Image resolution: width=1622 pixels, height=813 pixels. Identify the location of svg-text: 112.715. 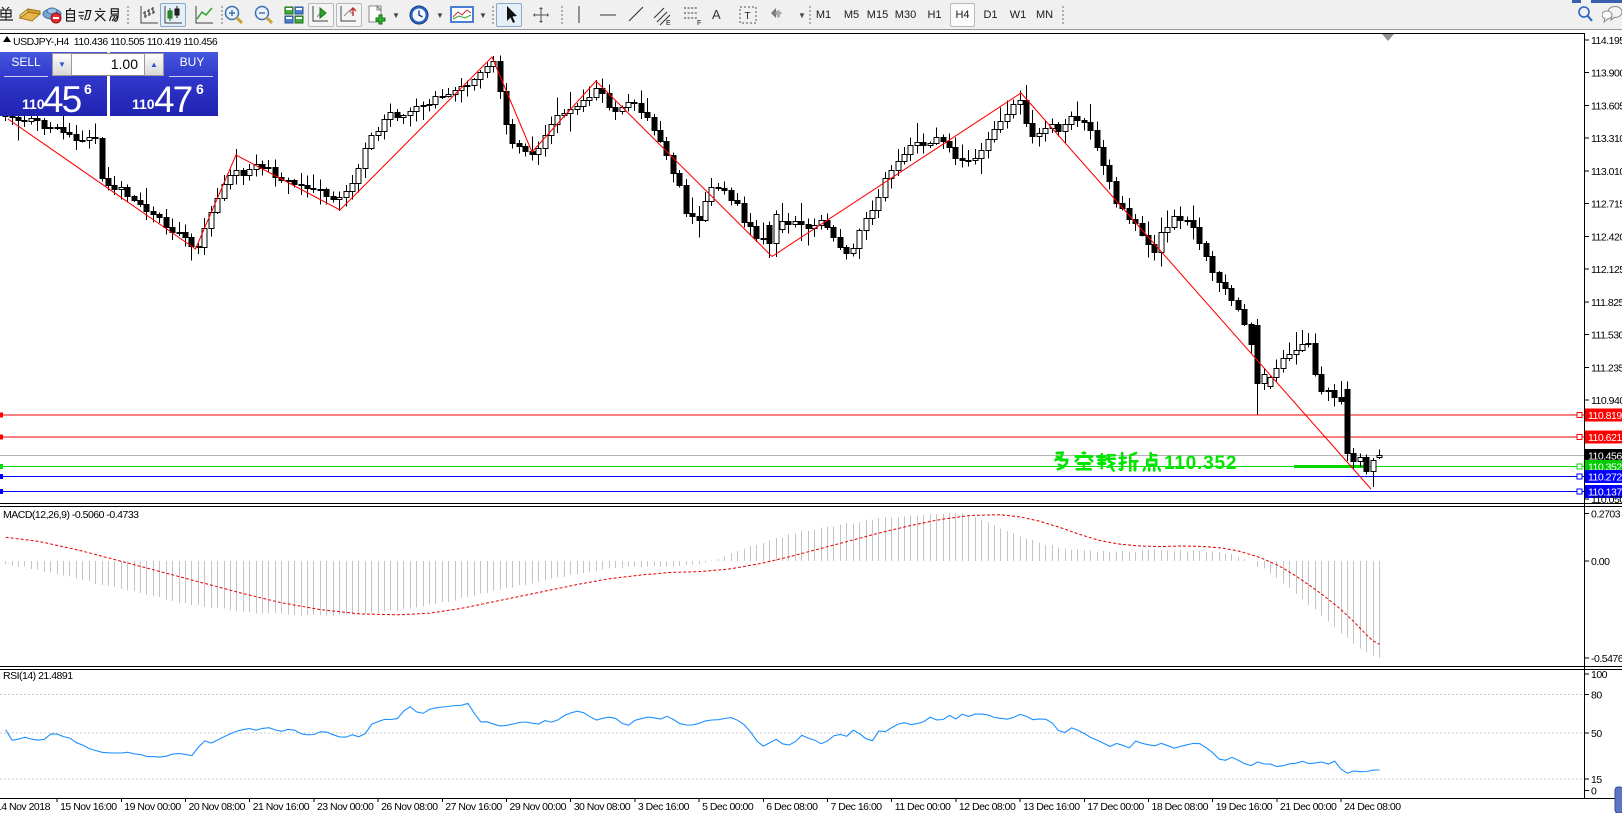
(1606, 205).